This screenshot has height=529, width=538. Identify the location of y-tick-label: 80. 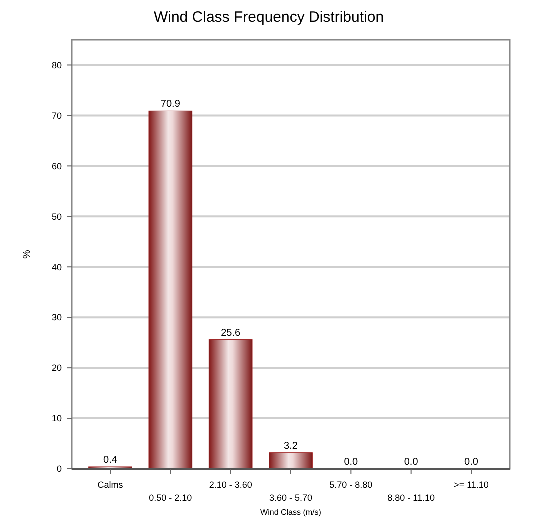
(57, 65).